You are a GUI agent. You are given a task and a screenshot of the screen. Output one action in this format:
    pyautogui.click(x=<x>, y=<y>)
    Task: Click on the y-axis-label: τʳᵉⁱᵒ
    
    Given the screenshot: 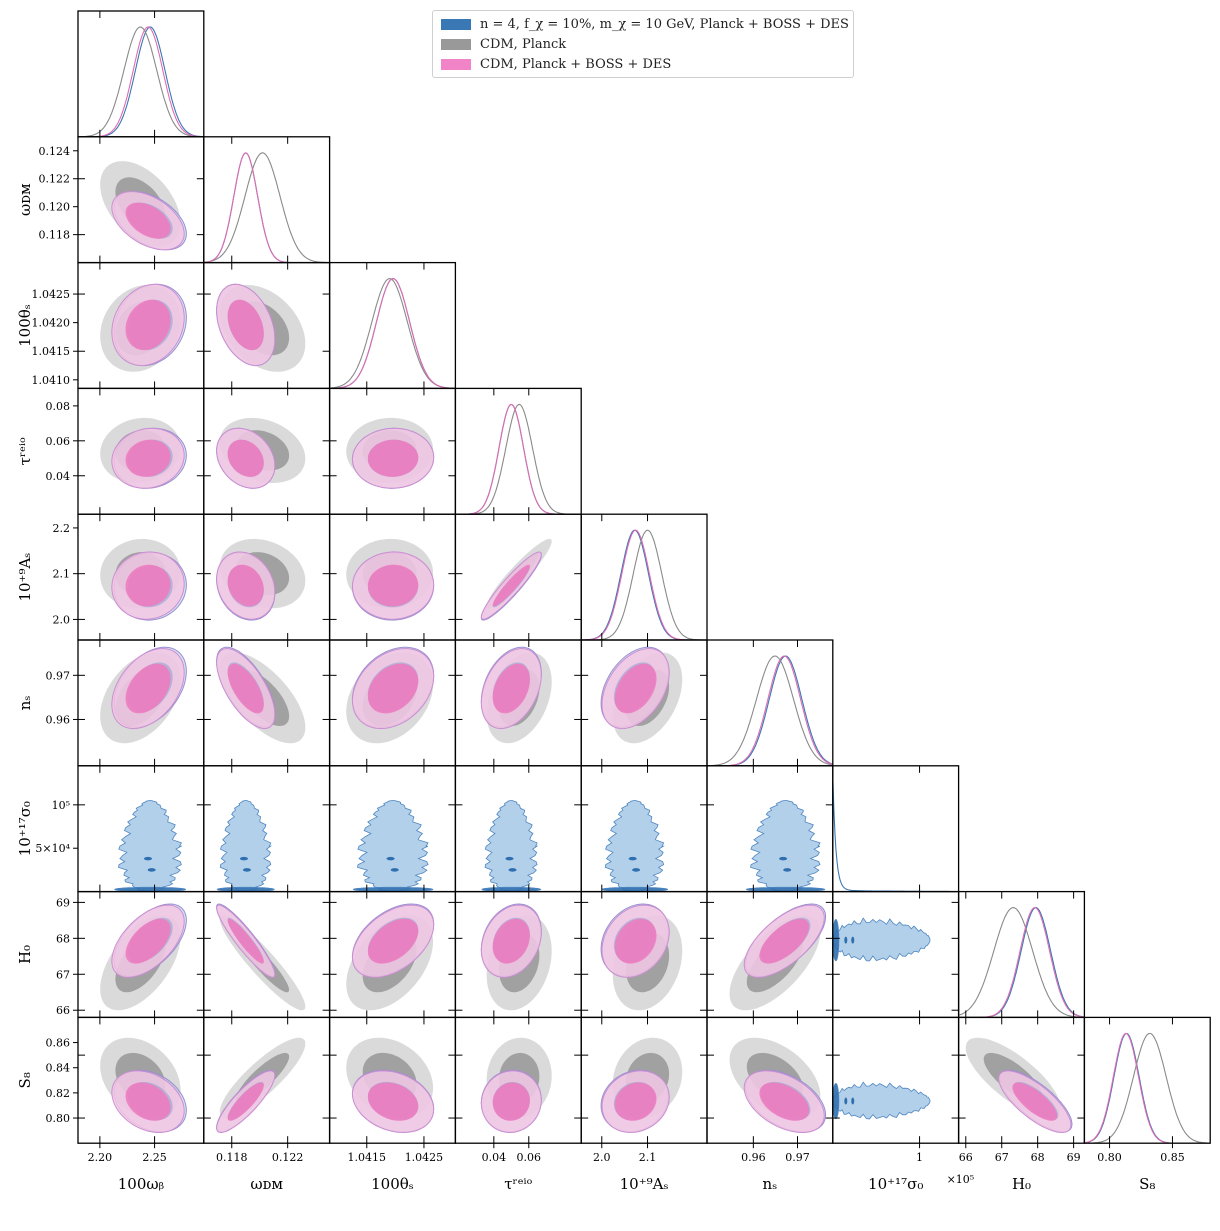 What is the action you would take?
    pyautogui.click(x=25, y=451)
    